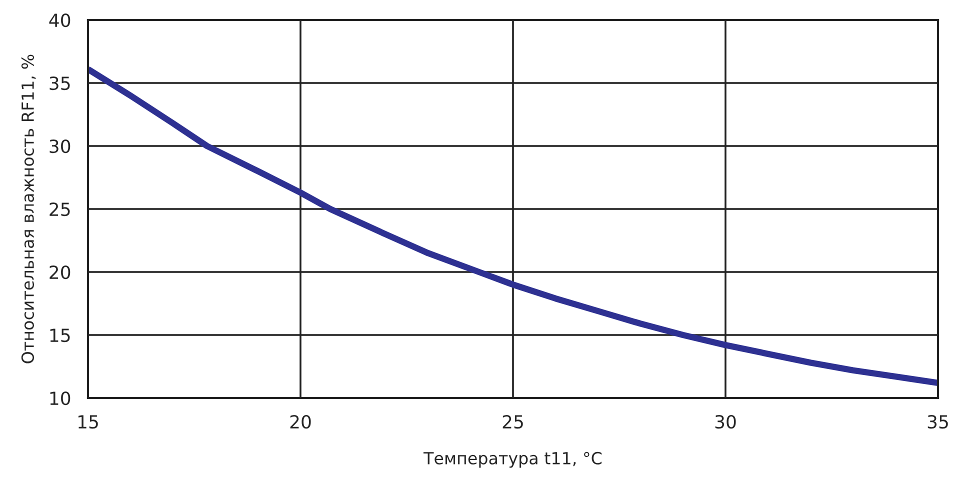 The width and height of the screenshot is (959, 495). Describe the element at coordinates (512, 421) in the screenshot. I see `x-tick-label: 25` at that location.